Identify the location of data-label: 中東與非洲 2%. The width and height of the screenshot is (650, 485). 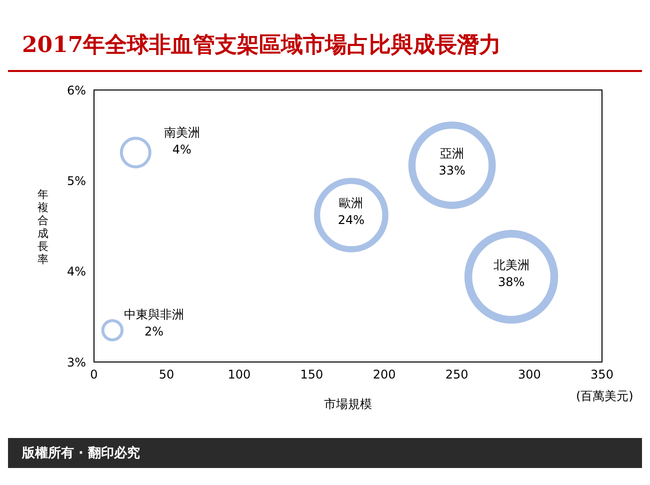
(154, 323).